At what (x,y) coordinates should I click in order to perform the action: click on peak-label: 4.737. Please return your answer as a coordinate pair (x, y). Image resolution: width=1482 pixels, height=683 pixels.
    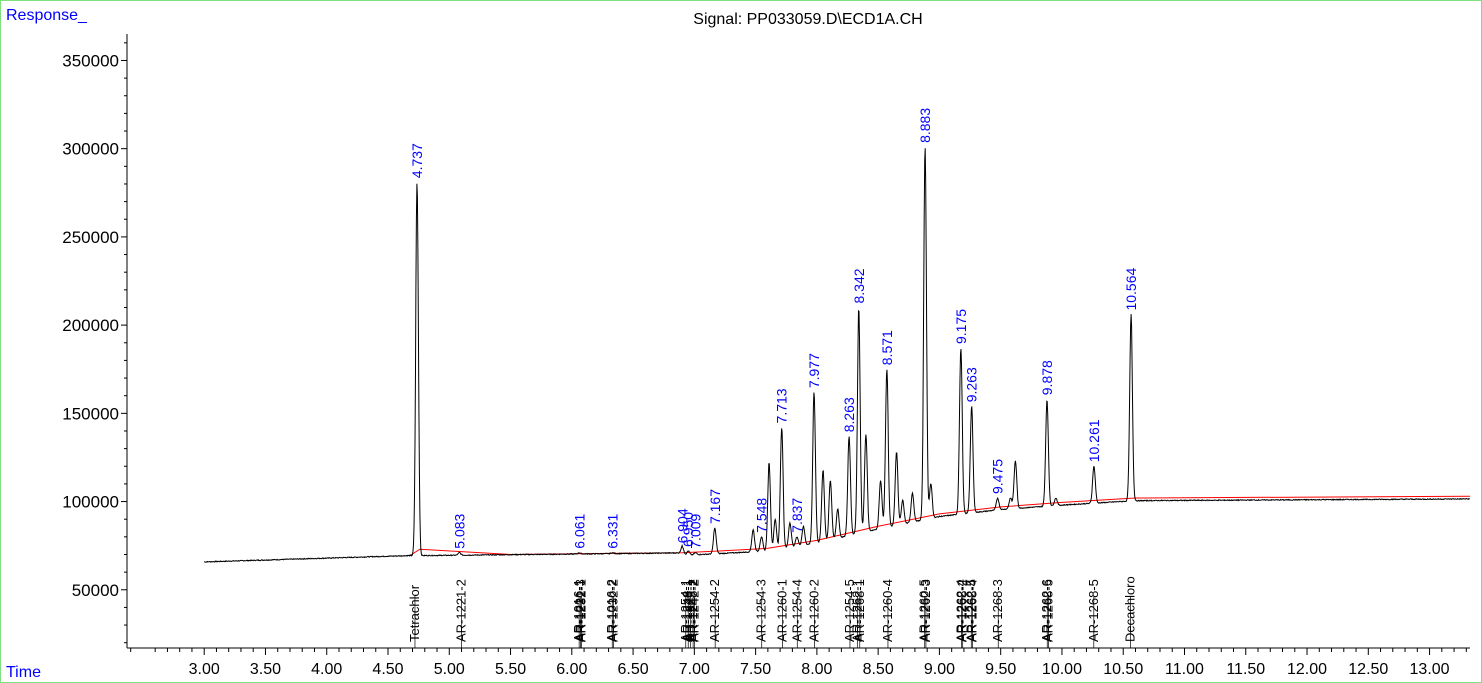
    Looking at the image, I should click on (417, 160).